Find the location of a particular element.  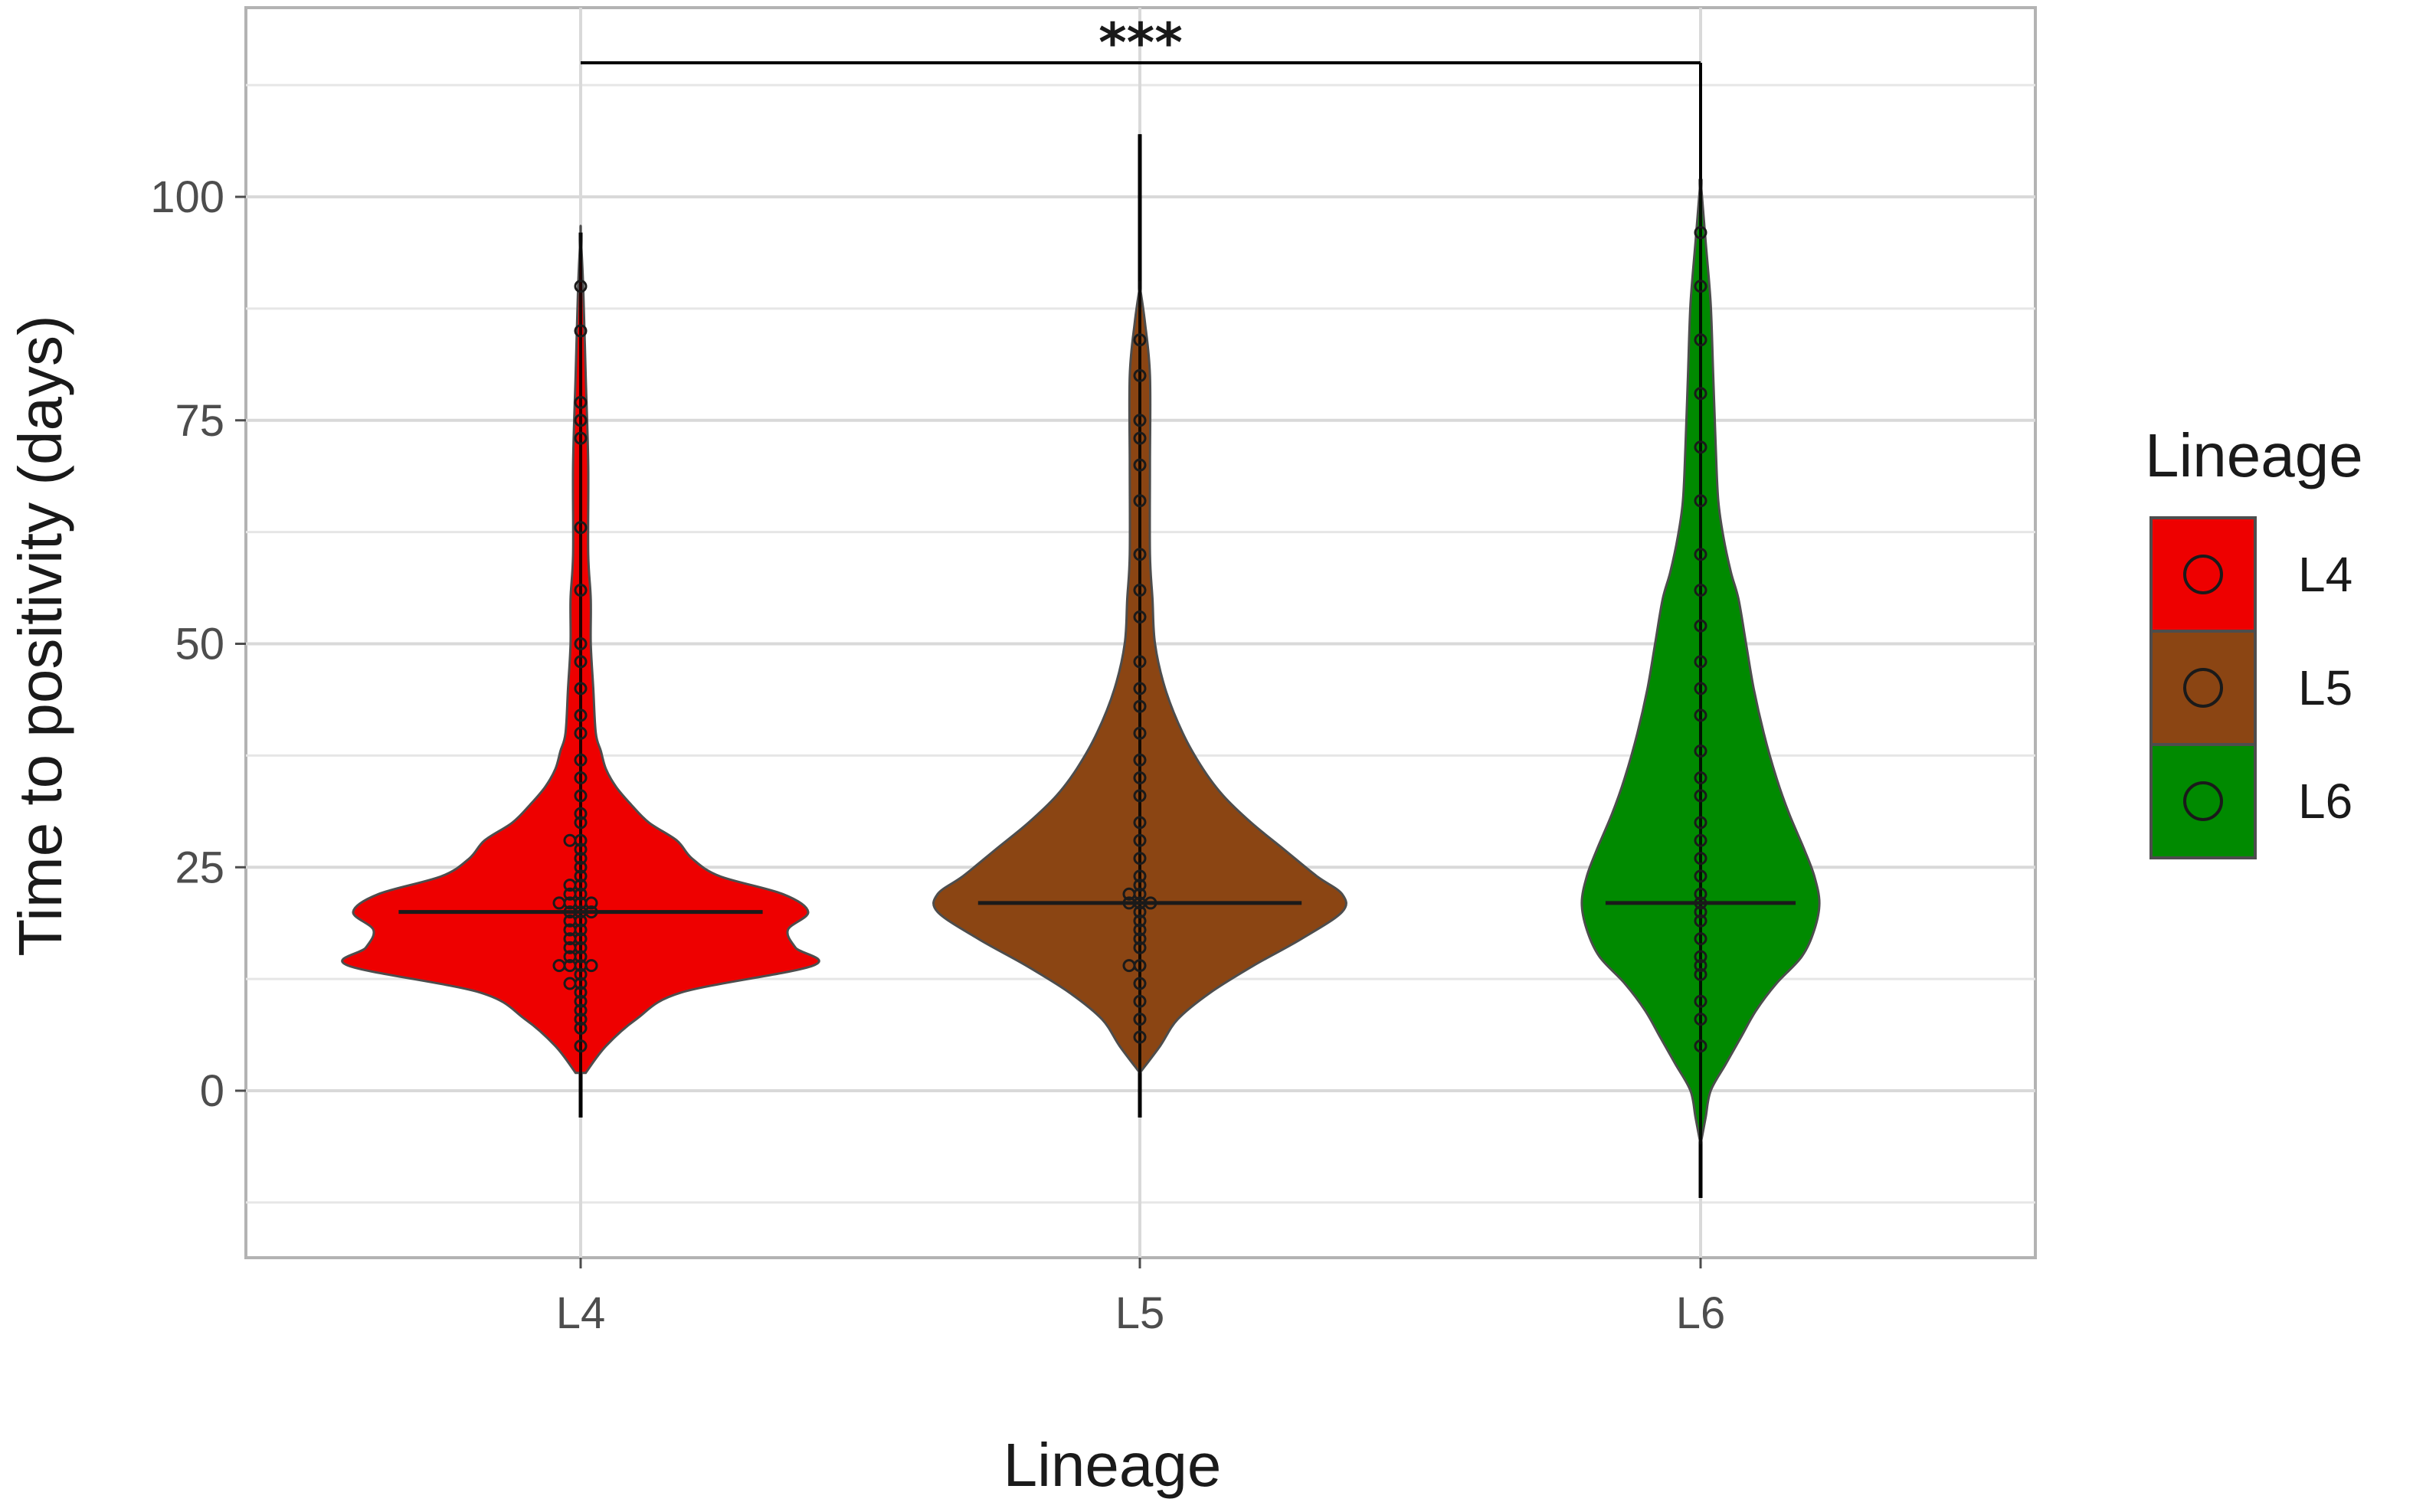

legend-key-l5: L5 is located at coordinates (2250, 688).